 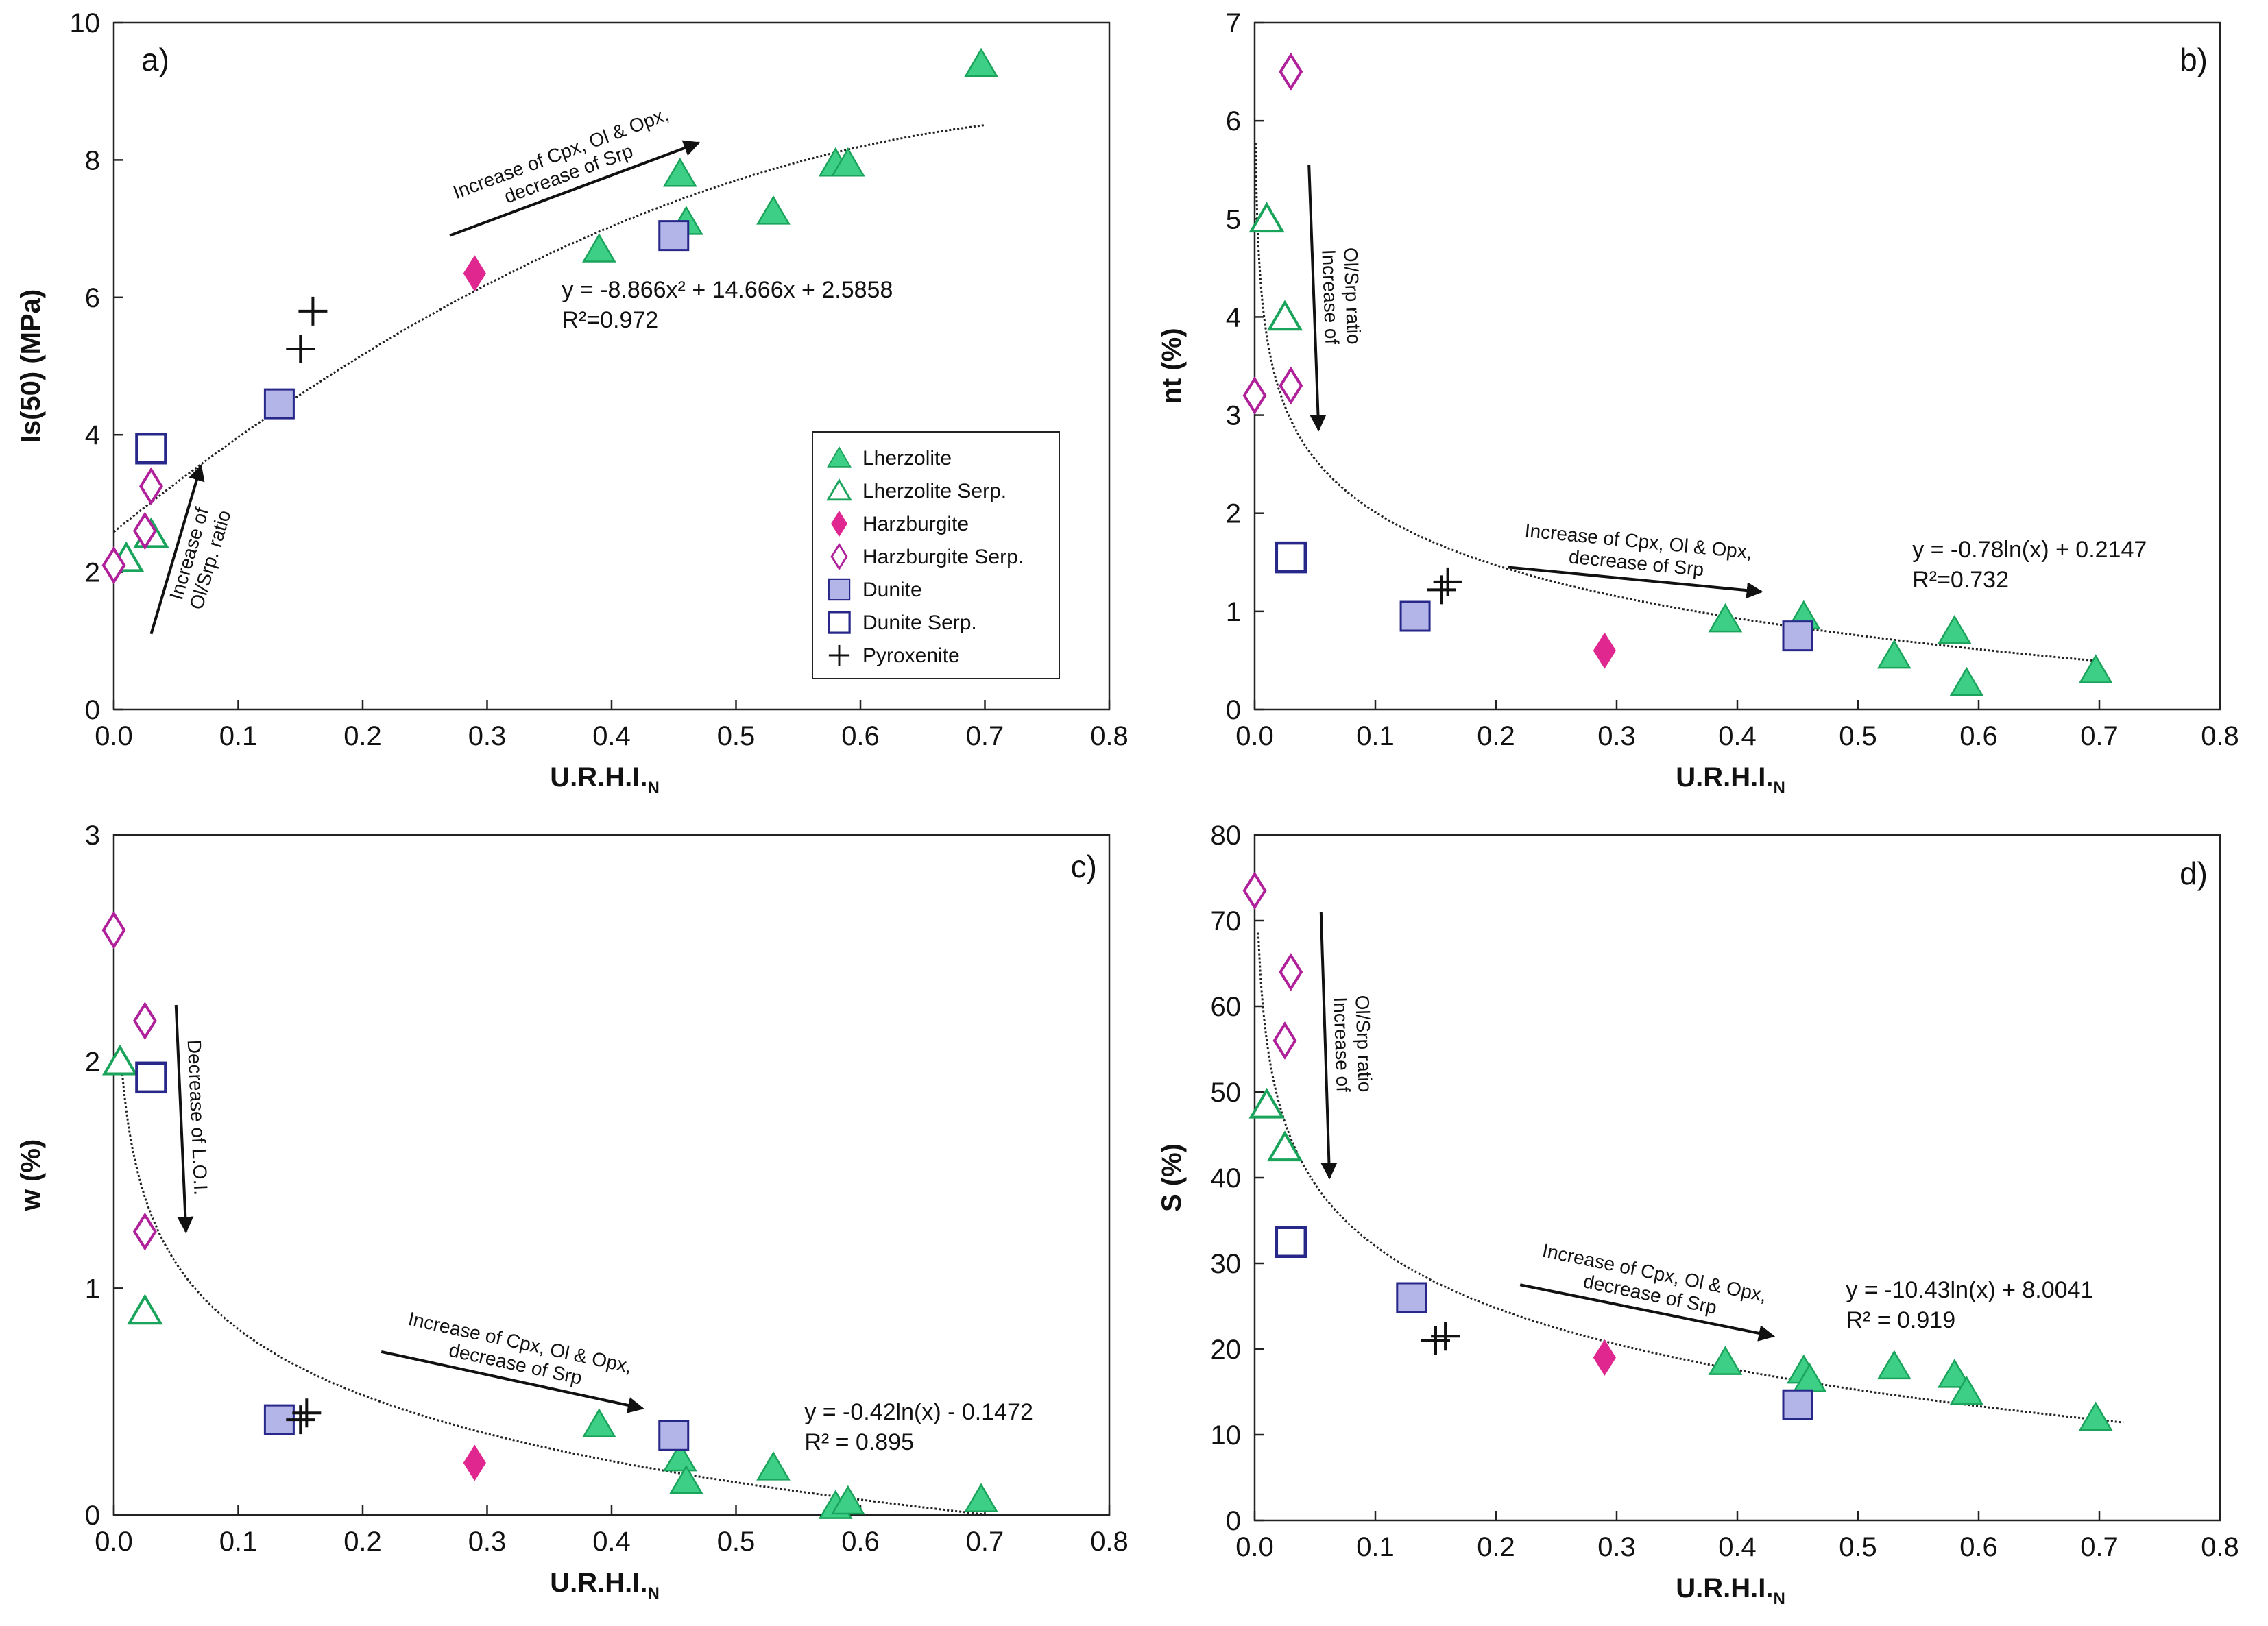 I want to click on series-lherzolite-serp, so click(x=1275, y=1124).